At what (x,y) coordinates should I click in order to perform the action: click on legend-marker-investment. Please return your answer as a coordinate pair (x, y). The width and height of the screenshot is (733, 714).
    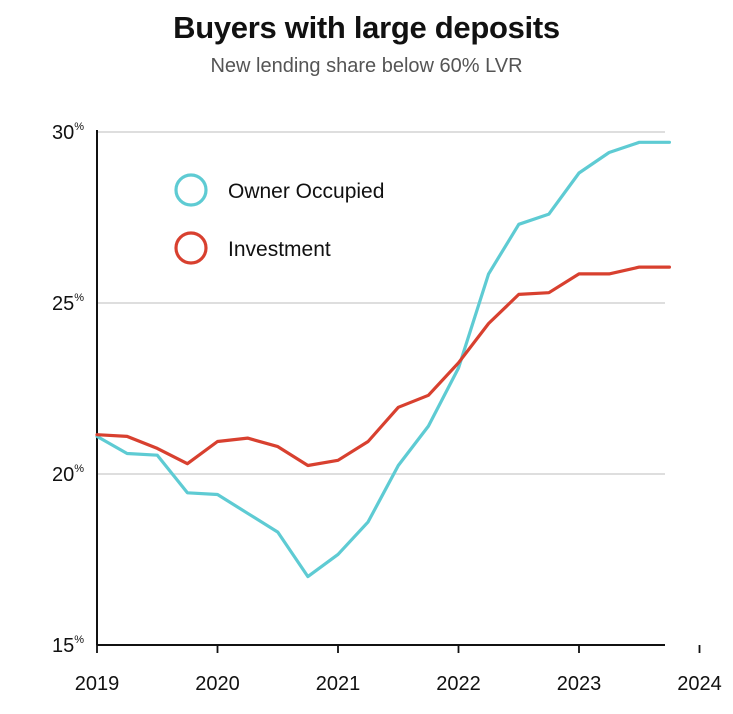
    Looking at the image, I should click on (191, 248).